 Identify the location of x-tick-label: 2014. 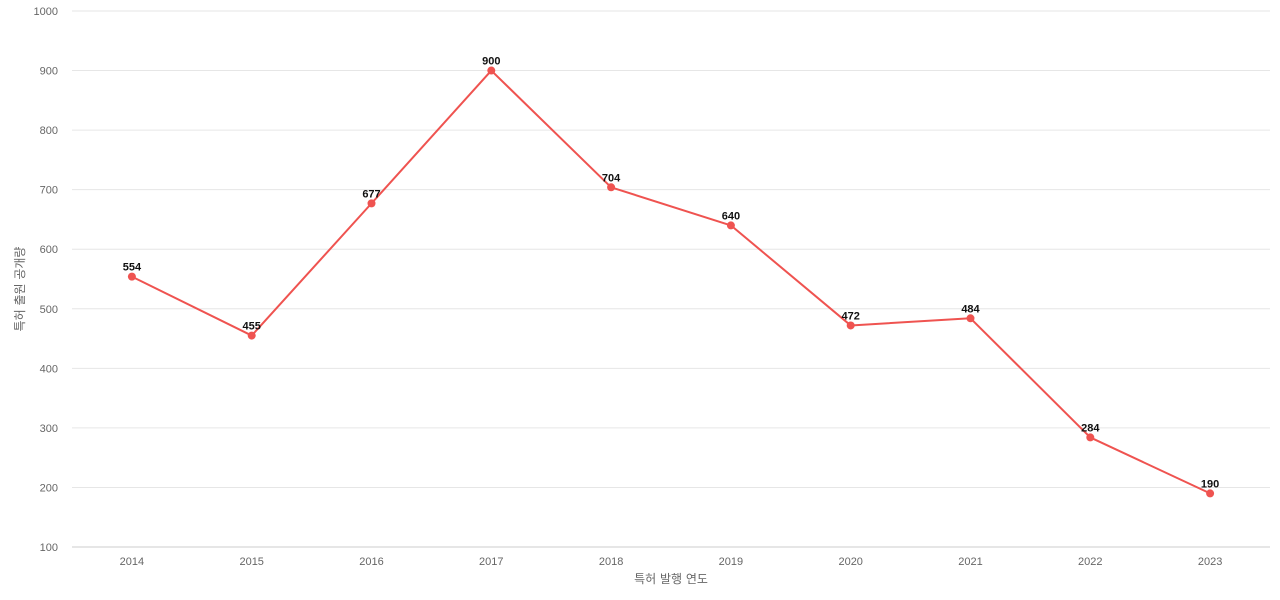
(132, 562).